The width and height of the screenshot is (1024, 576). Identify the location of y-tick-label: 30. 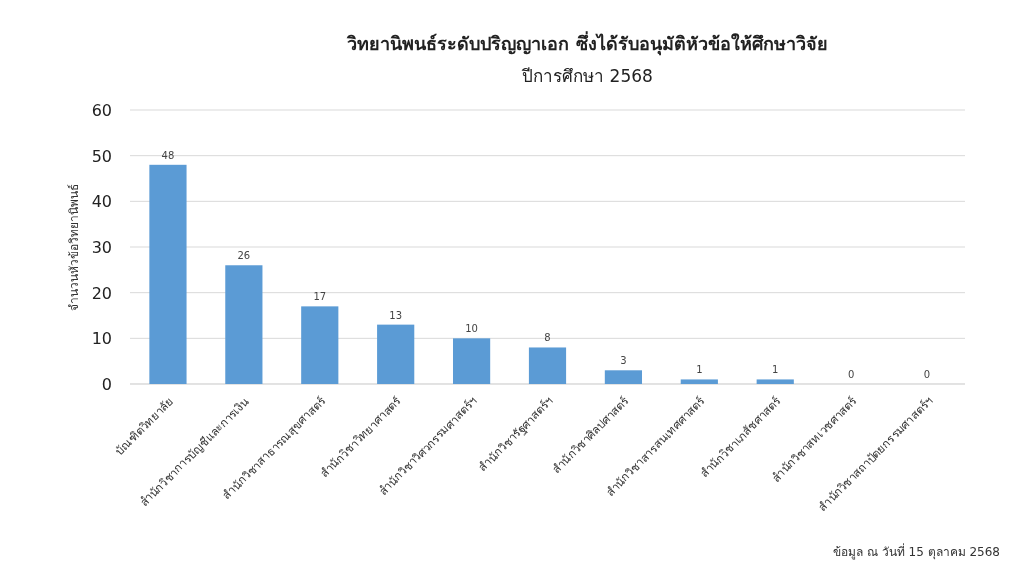
(101, 247).